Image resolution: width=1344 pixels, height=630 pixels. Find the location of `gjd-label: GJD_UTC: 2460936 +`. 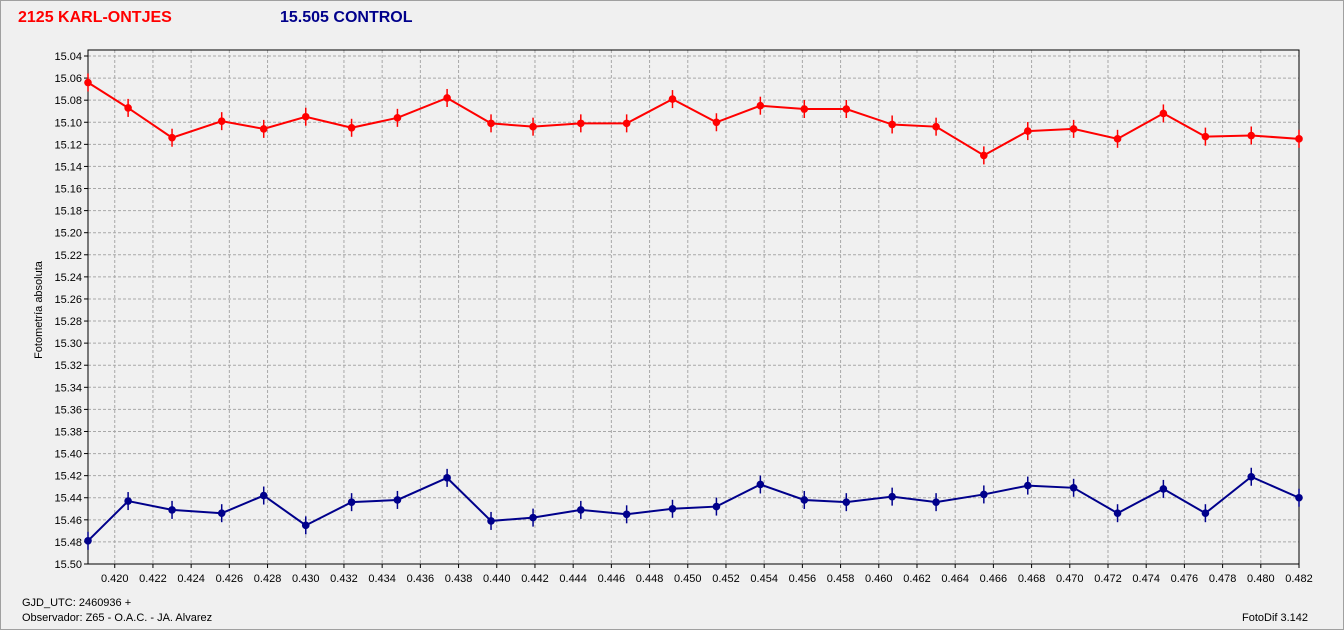

gjd-label: GJD_UTC: 2460936 + is located at coordinates (76, 603).